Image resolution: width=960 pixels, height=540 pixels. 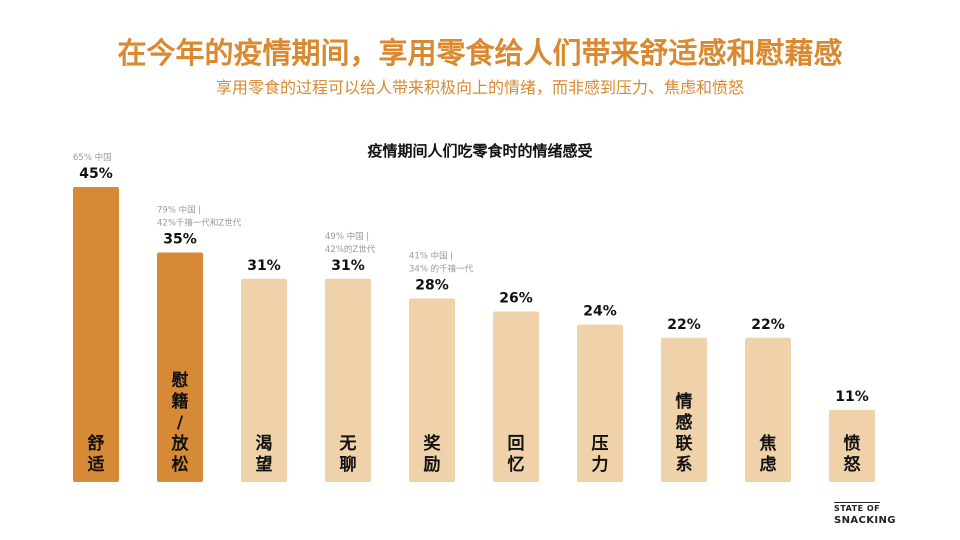 I want to click on category-label-6-1: 回, so click(x=516, y=444).